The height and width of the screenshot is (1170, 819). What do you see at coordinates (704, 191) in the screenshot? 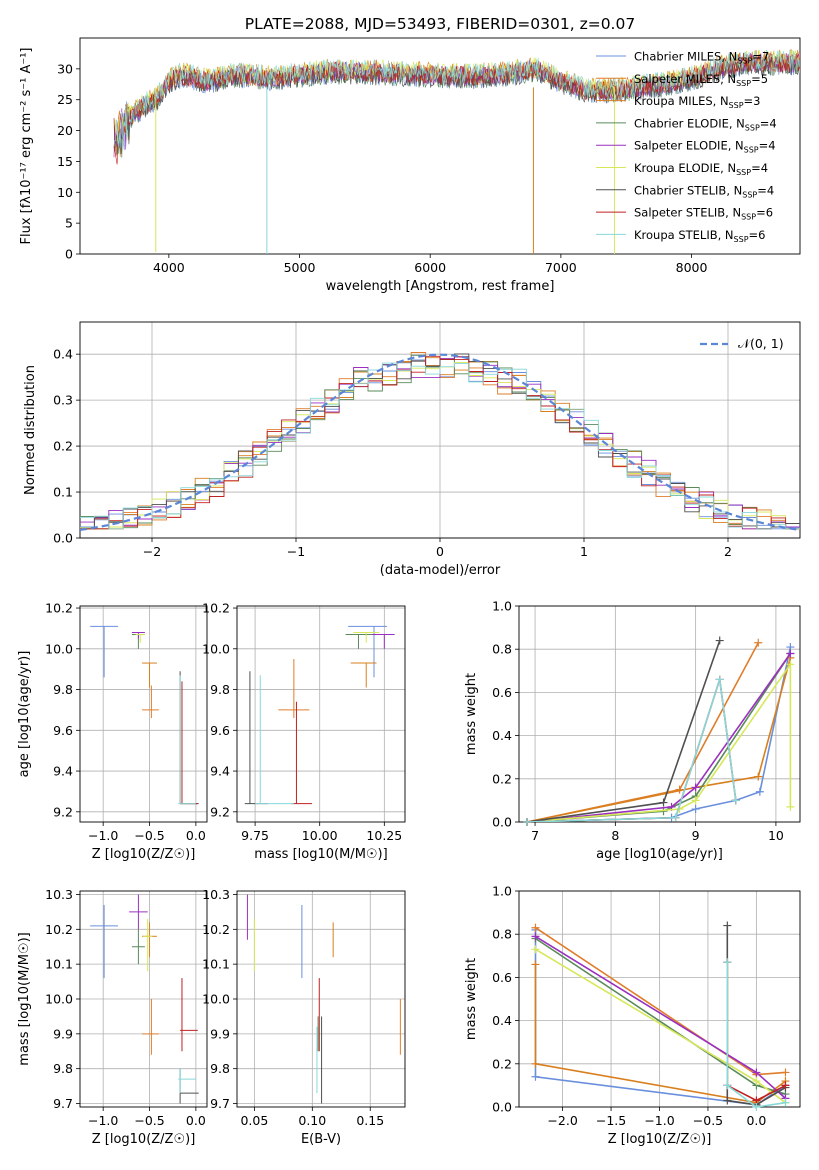
I see `legend-entry: Chabrier STELIB, NSSP=4` at bounding box center [704, 191].